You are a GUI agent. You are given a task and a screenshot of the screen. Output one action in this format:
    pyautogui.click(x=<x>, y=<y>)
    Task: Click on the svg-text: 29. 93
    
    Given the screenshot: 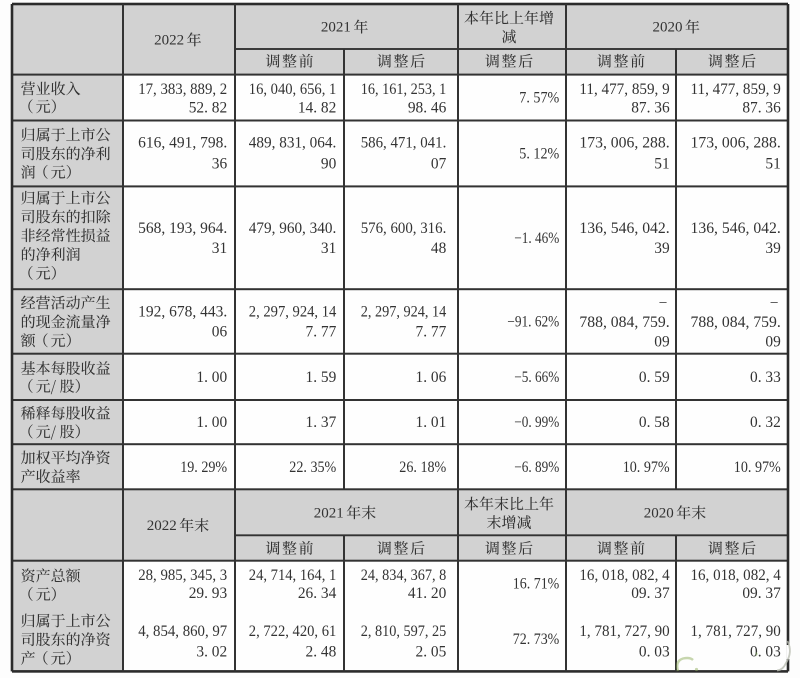 What is the action you would take?
    pyautogui.click(x=208, y=593)
    